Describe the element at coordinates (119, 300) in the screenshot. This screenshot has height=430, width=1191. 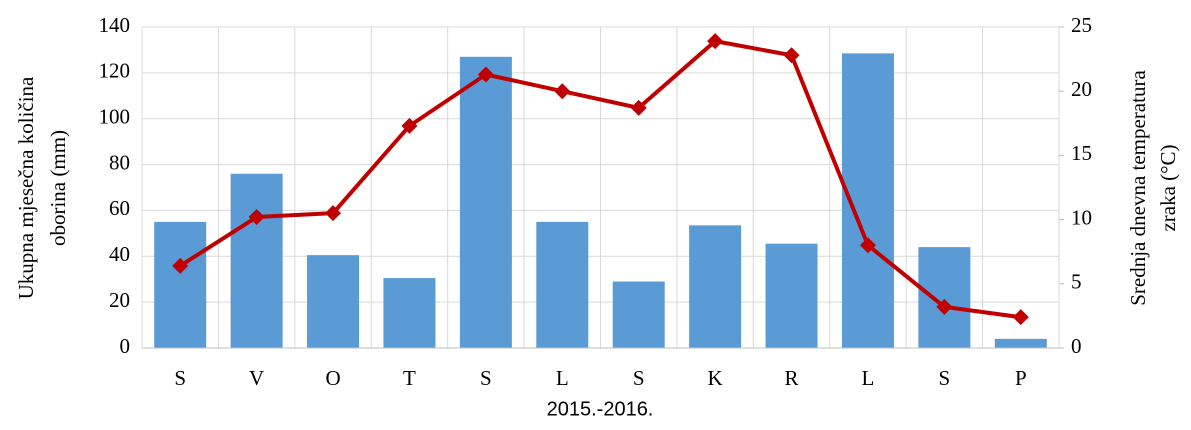
I see `y-tick-label: 20` at that location.